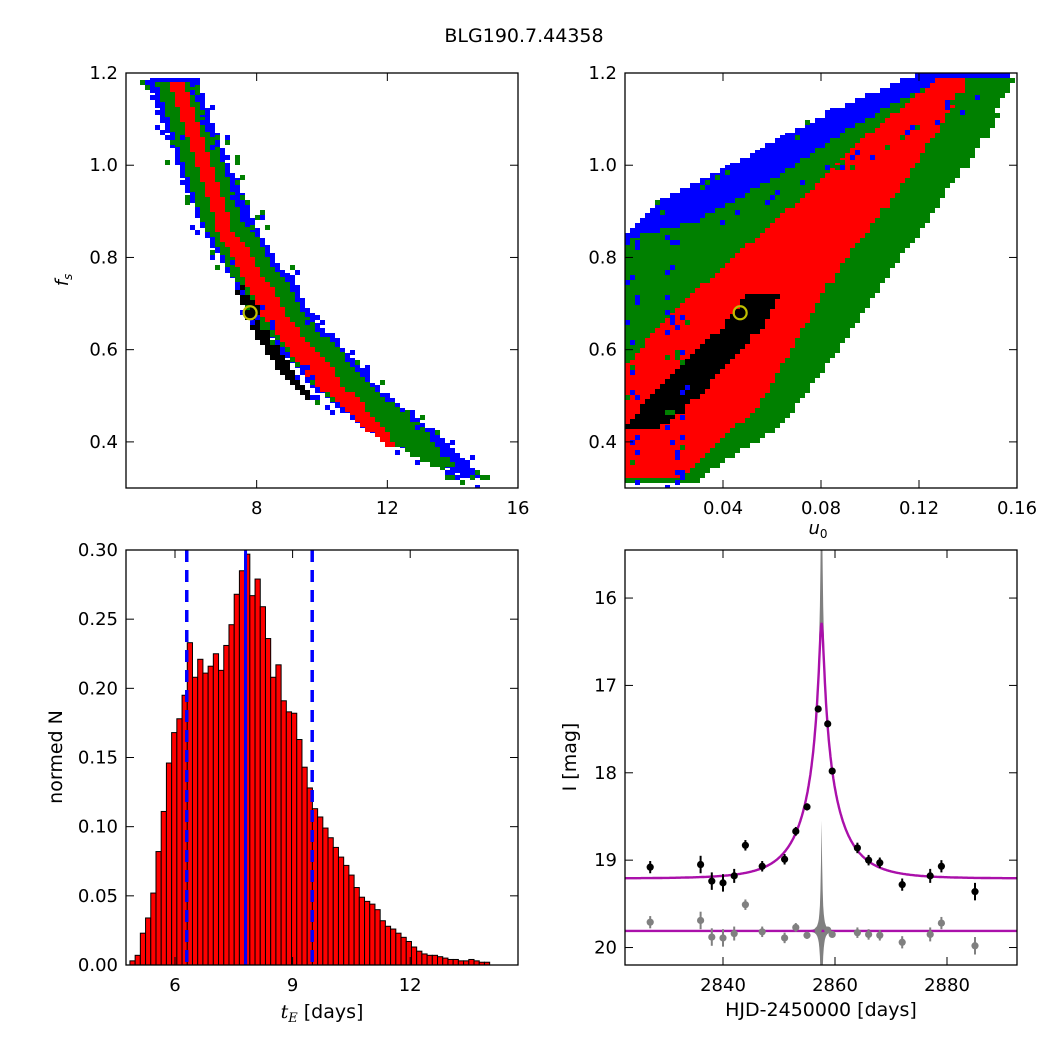 Image resolution: width=1050 pixels, height=1050 pixels. Describe the element at coordinates (98, 827) in the screenshot. I see `p3-ytick-label: 0.10` at that location.